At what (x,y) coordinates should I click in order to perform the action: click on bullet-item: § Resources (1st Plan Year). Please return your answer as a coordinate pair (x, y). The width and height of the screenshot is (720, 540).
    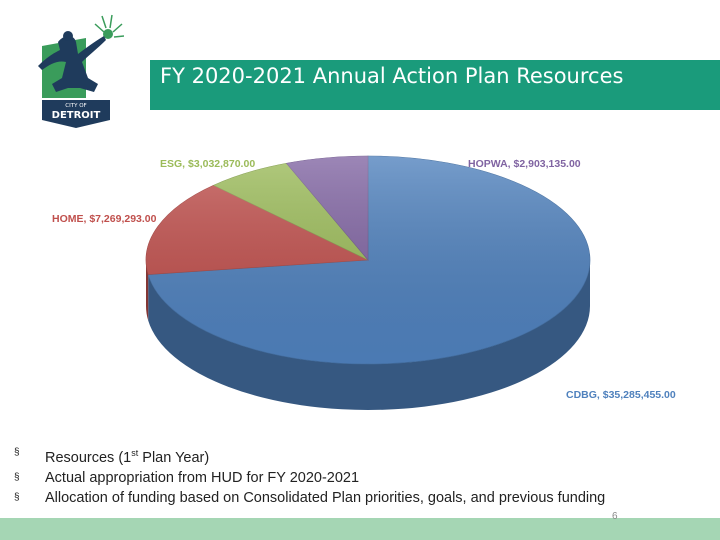
    Looking at the image, I should click on (359, 455).